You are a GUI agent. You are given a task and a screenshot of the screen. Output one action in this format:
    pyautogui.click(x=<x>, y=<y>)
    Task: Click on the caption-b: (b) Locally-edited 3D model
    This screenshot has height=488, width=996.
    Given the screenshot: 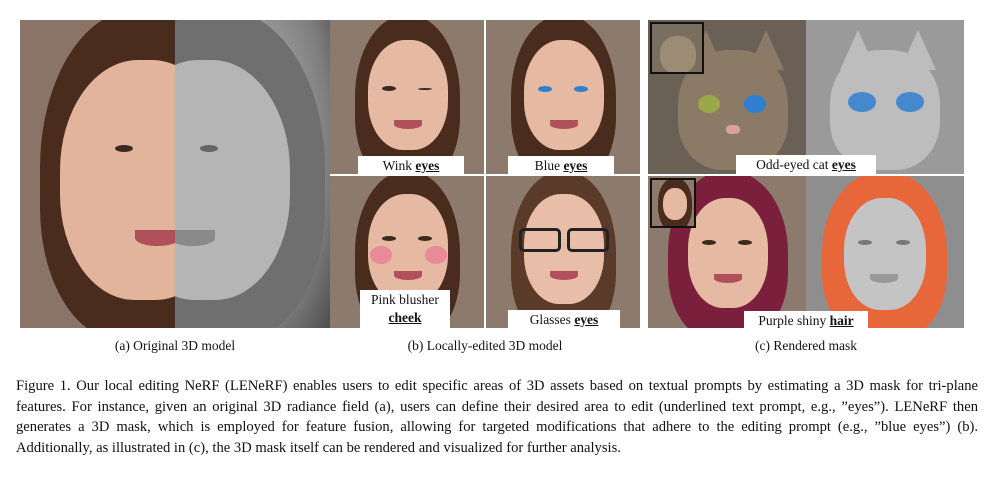 What is the action you would take?
    pyautogui.click(x=485, y=345)
    